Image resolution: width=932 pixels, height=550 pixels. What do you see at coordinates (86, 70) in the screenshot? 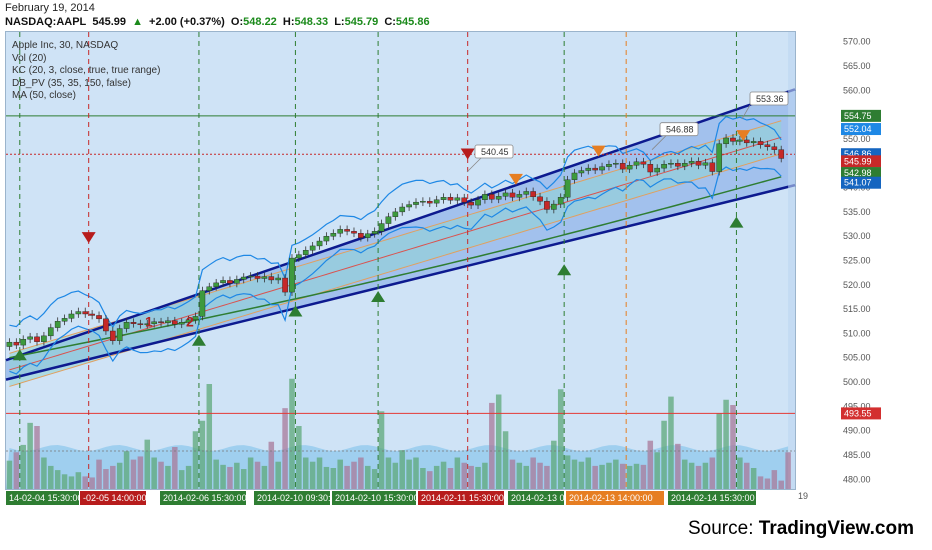
I see `legend-item-keltner: KC (20, 3, close, true, true range)` at bounding box center [86, 70].